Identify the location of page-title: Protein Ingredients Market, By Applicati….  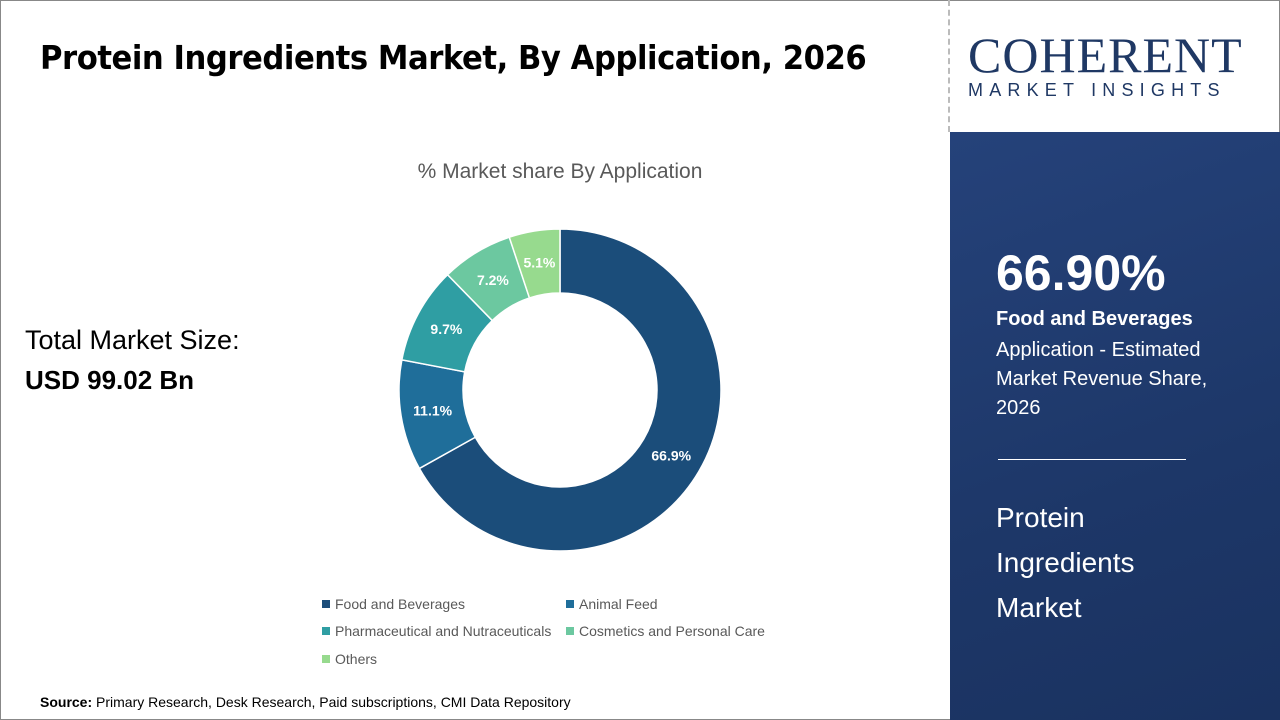
(453, 57).